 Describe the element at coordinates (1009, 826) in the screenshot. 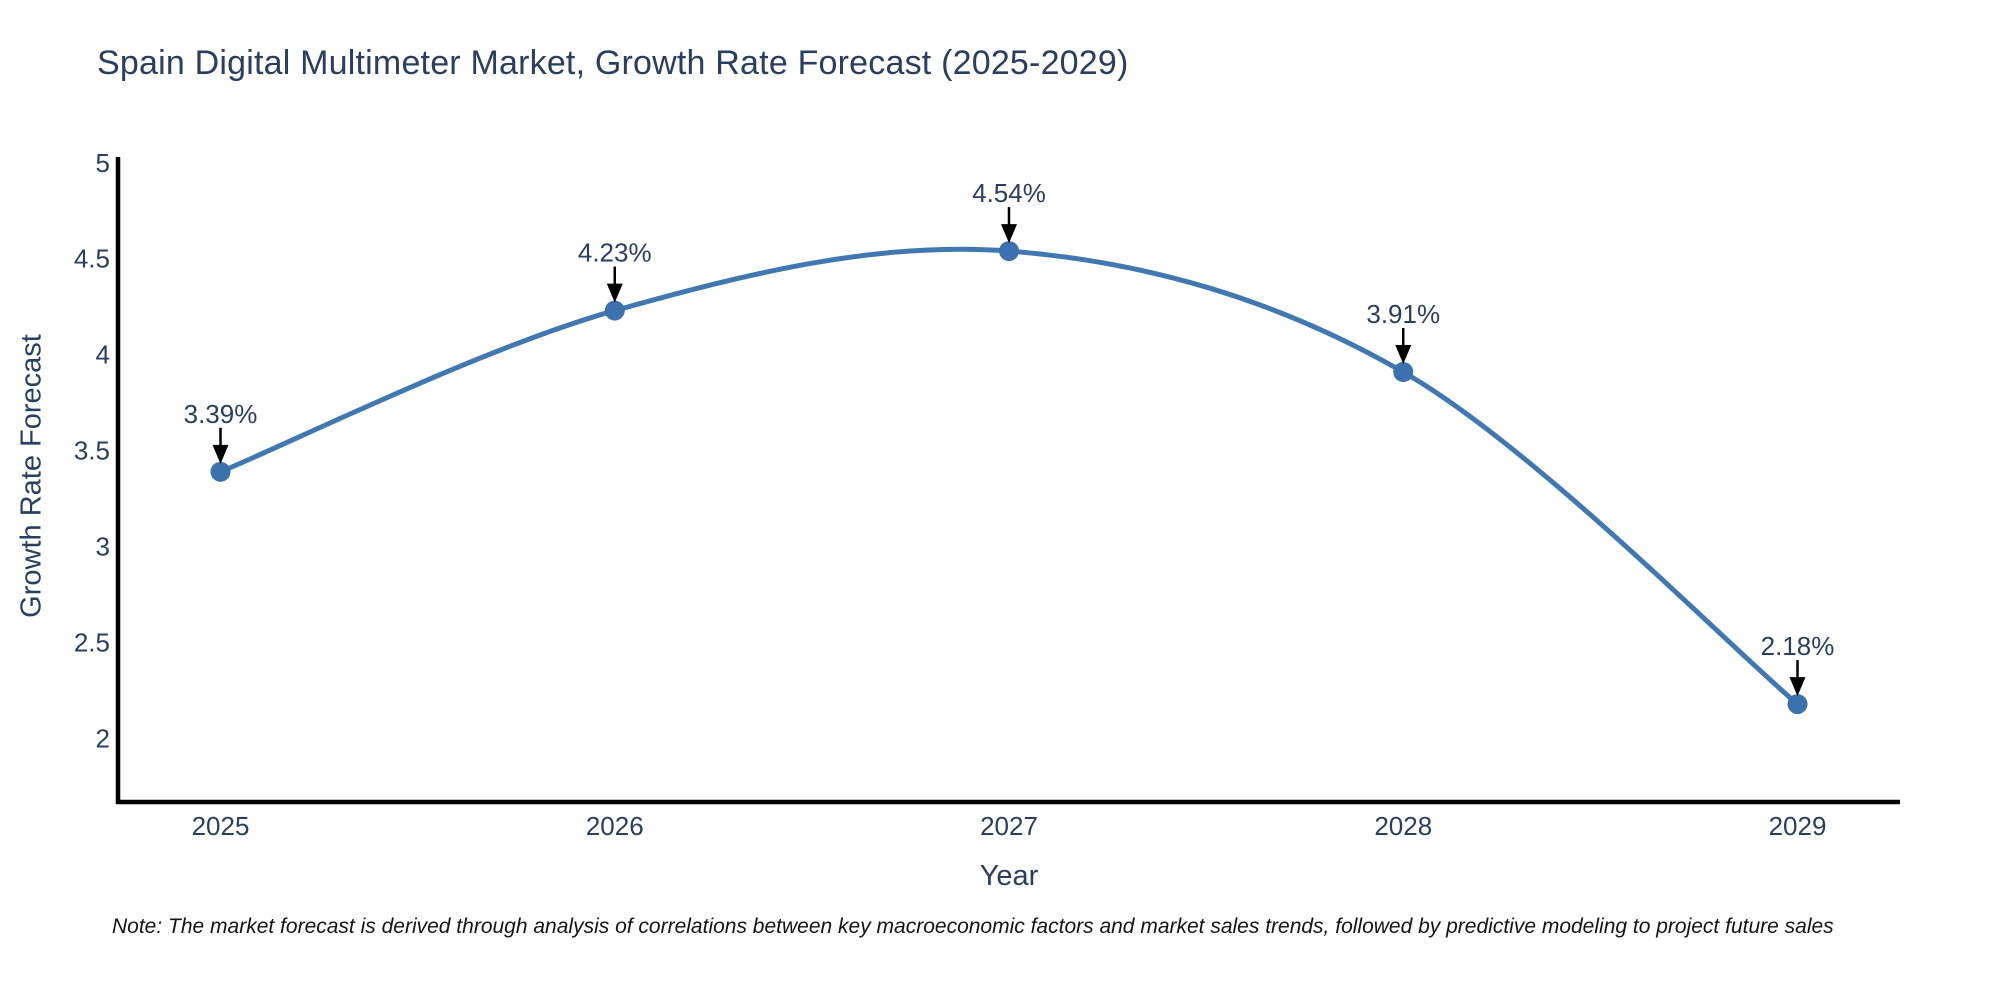

I see `x-tick-label: 2027` at that location.